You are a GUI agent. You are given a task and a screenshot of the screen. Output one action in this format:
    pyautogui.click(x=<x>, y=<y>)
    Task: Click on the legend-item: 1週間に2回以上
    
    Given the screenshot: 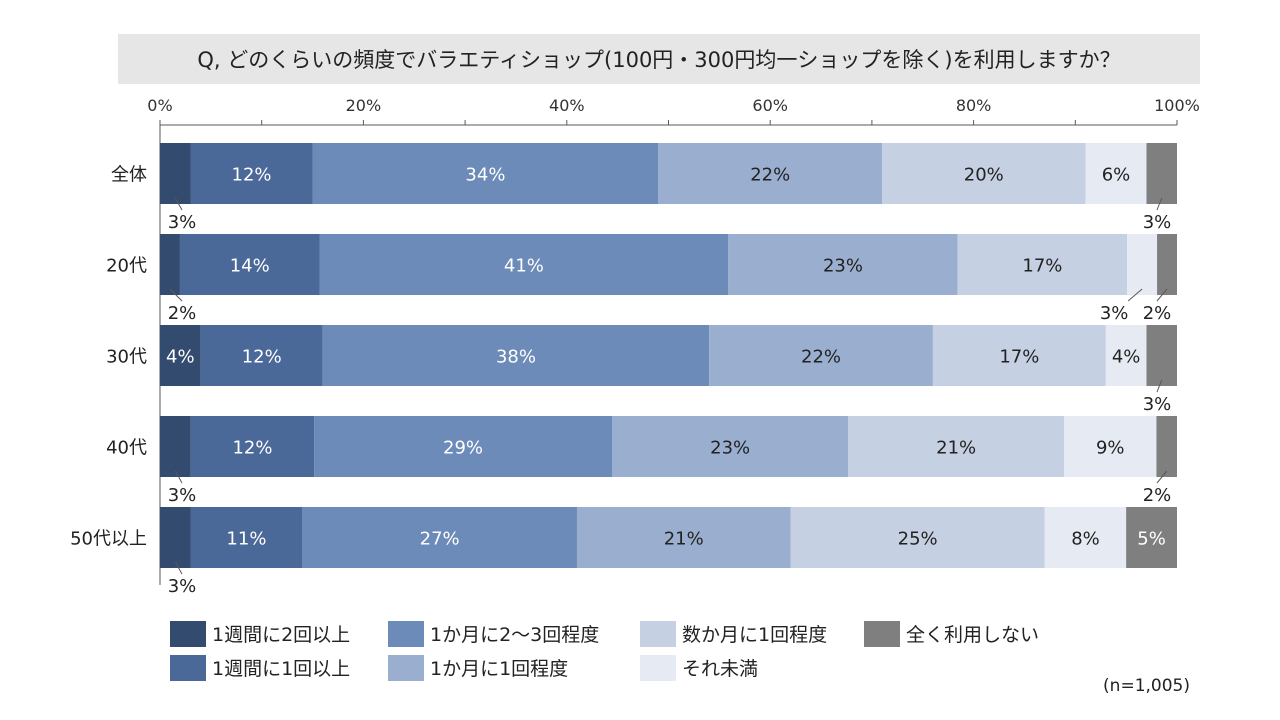 What is the action you would take?
    pyautogui.click(x=260, y=633)
    